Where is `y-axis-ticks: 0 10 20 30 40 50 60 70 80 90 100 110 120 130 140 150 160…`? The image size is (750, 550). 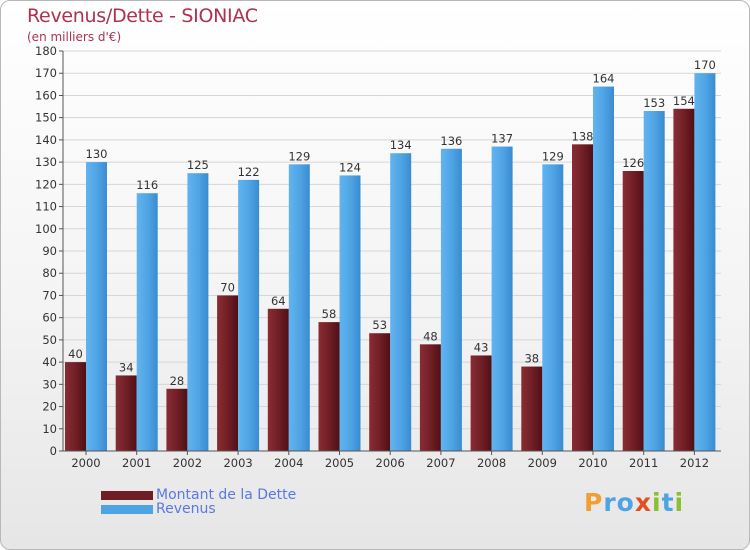 y-axis-ticks: 0 10 20 30 40 50 60 70 80 90 100 110 120 130 140 150 160… is located at coordinates (49, 251).